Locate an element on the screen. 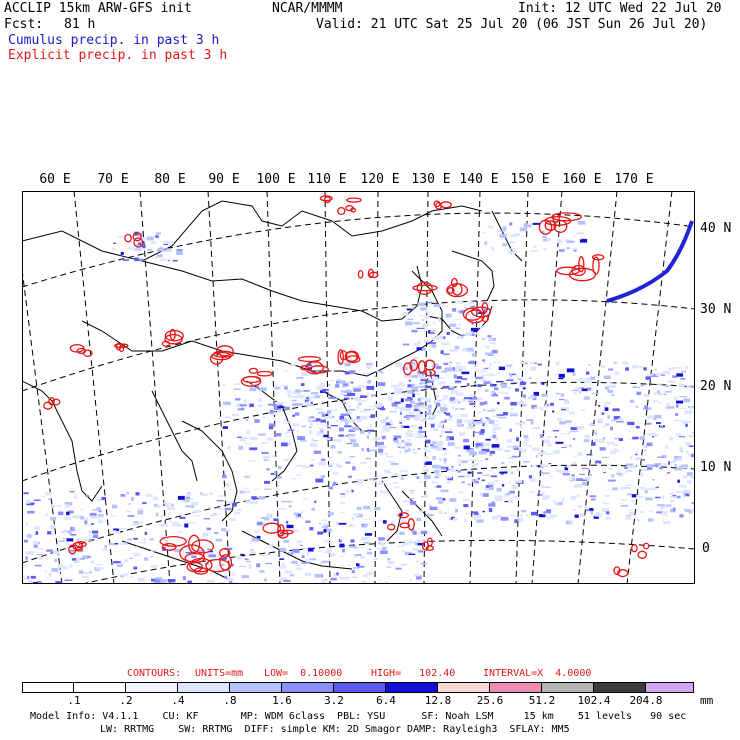 This screenshot has height=740, width=740. lat-label: 20 N is located at coordinates (716, 386).